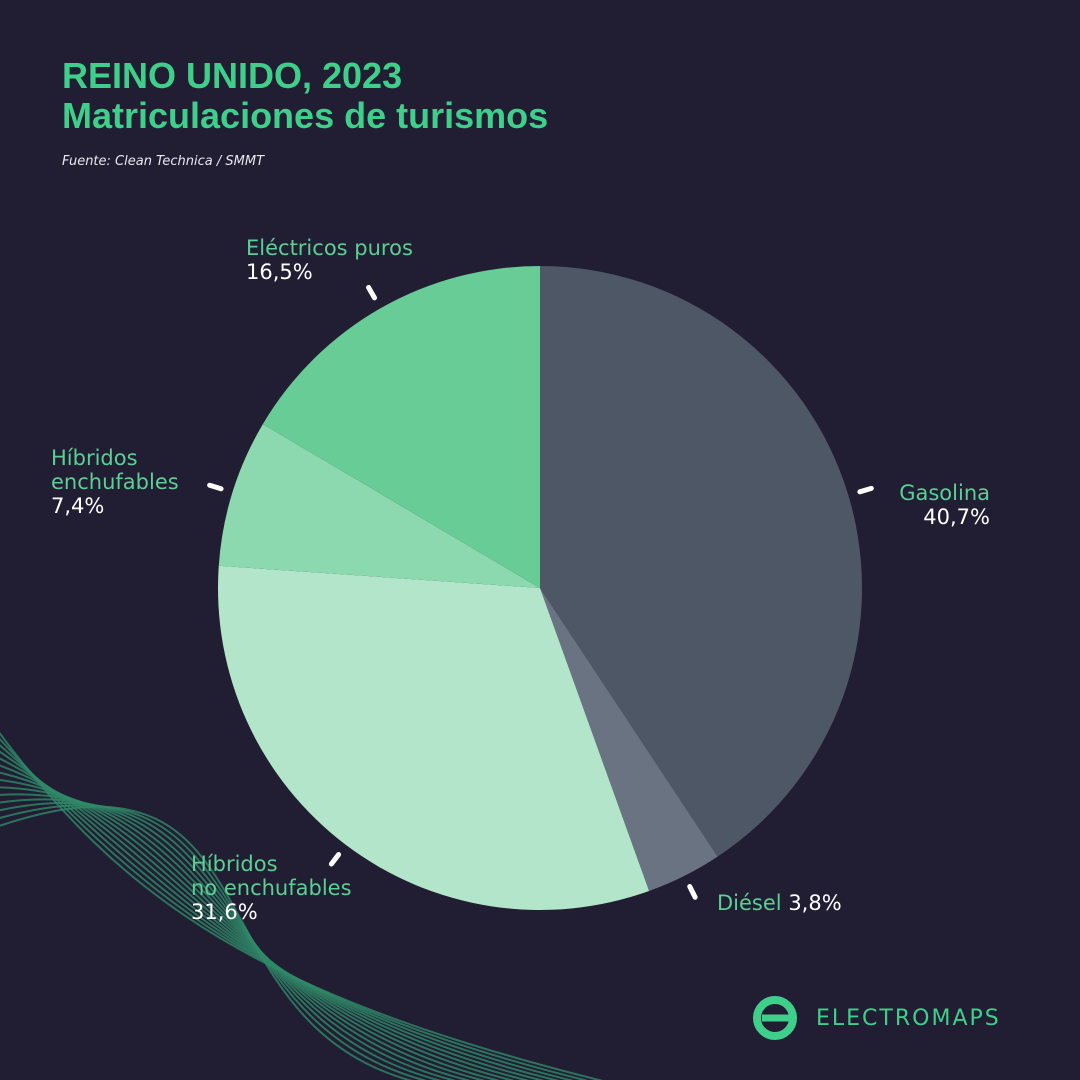 This screenshot has width=1080, height=1080. What do you see at coordinates (956, 517) in the screenshot?
I see `value-label: 40,7%` at bounding box center [956, 517].